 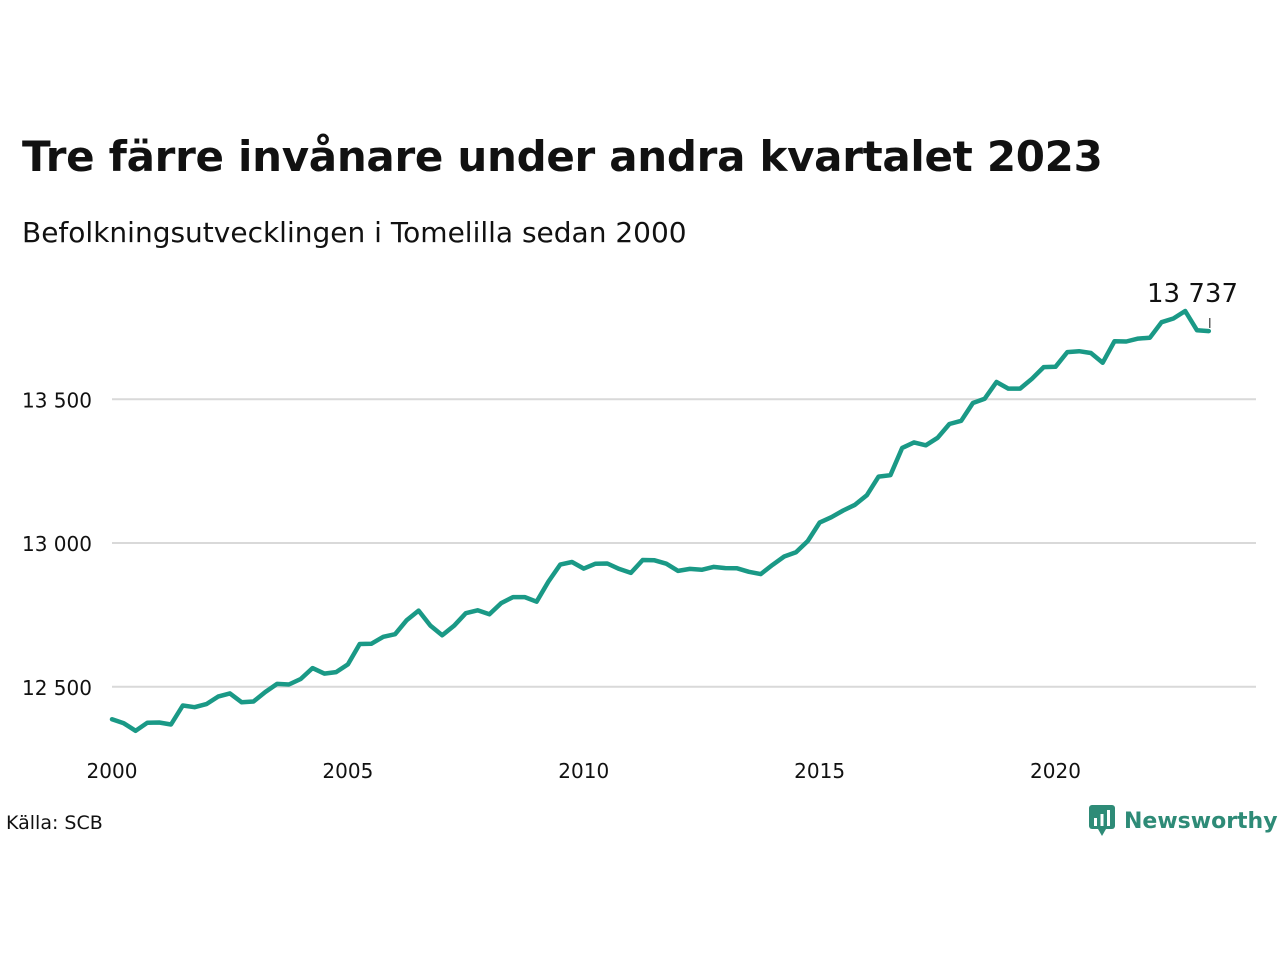 I want to click on y-tick-label: 13 000, so click(x=57, y=544).